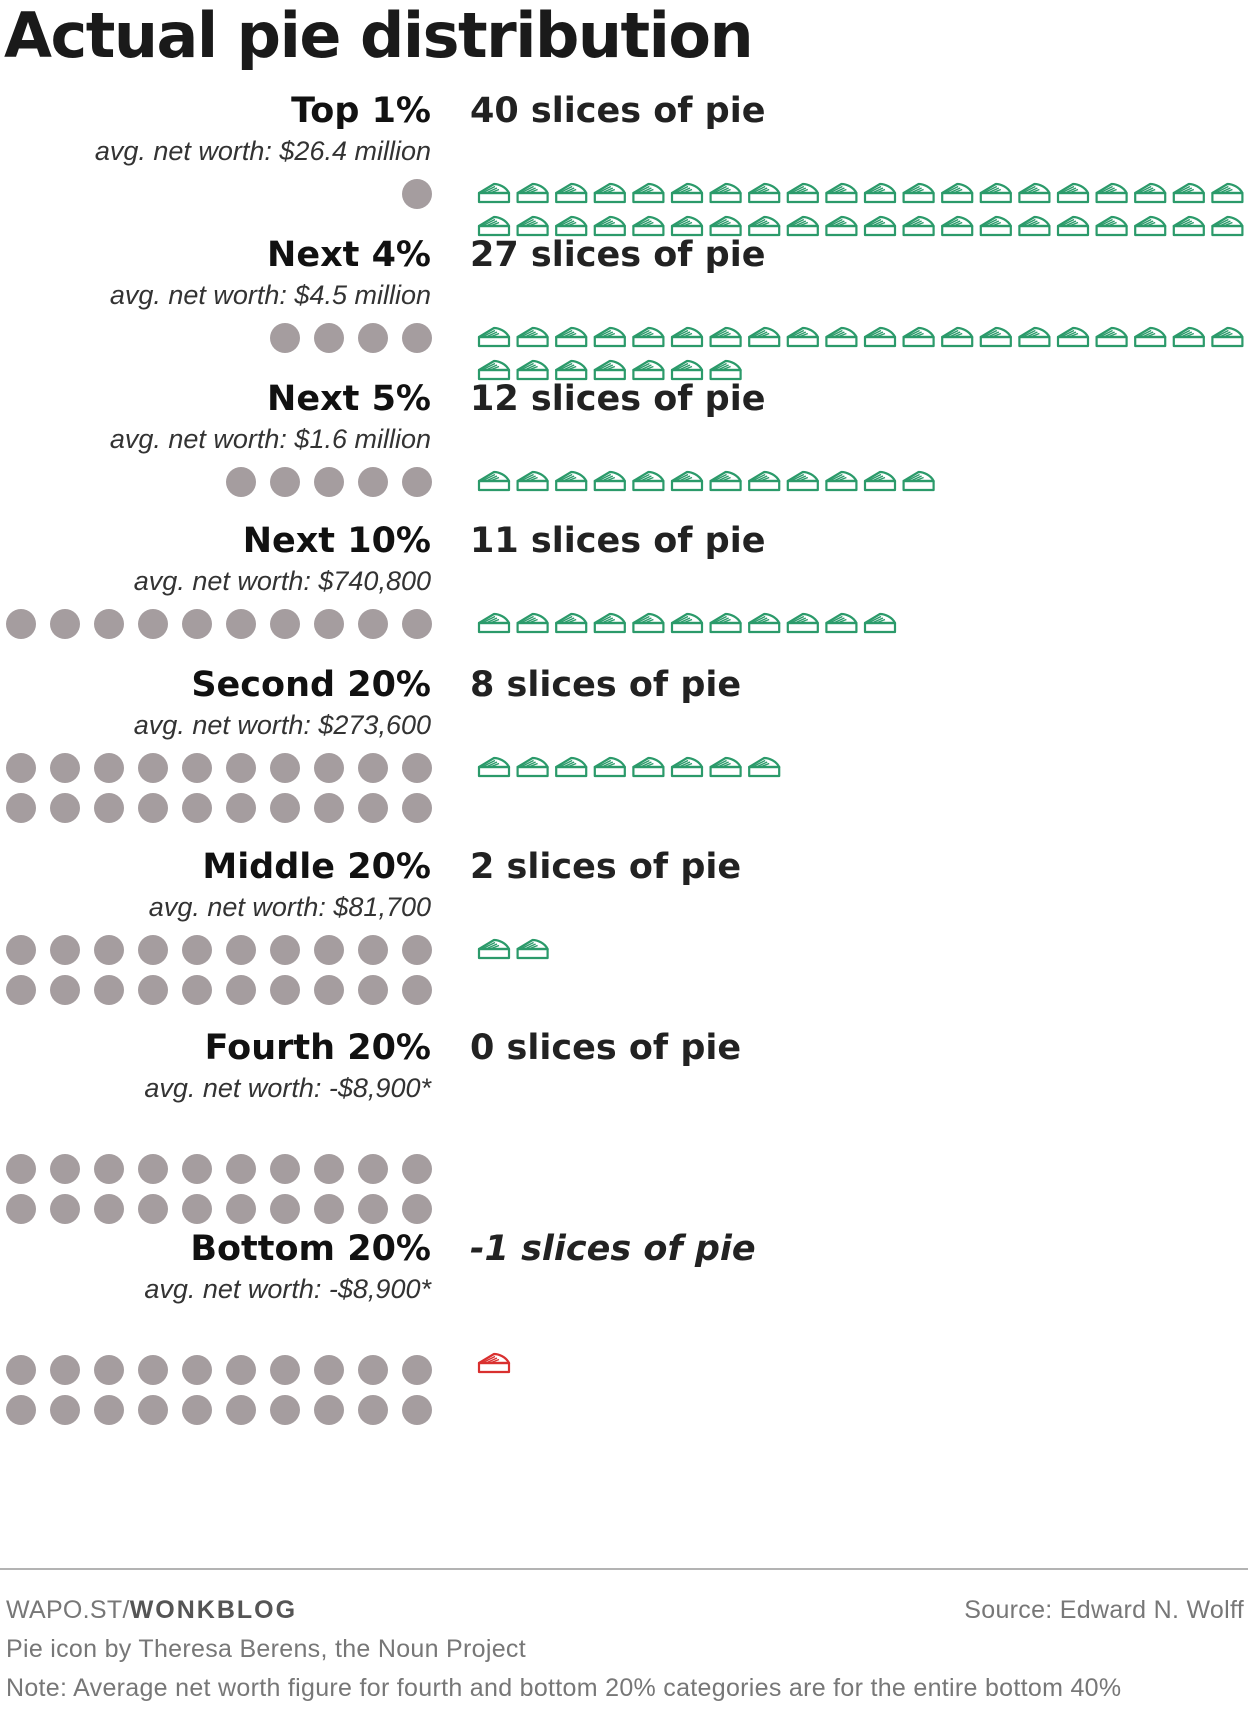  I want to click on group-networth: avg. net worth: $740,800, so click(282, 581).